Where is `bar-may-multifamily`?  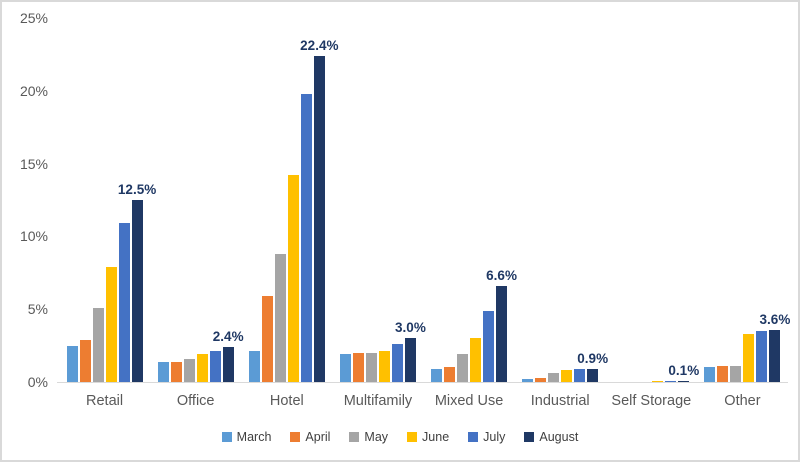
bar-may-multifamily is located at coordinates (371, 367).